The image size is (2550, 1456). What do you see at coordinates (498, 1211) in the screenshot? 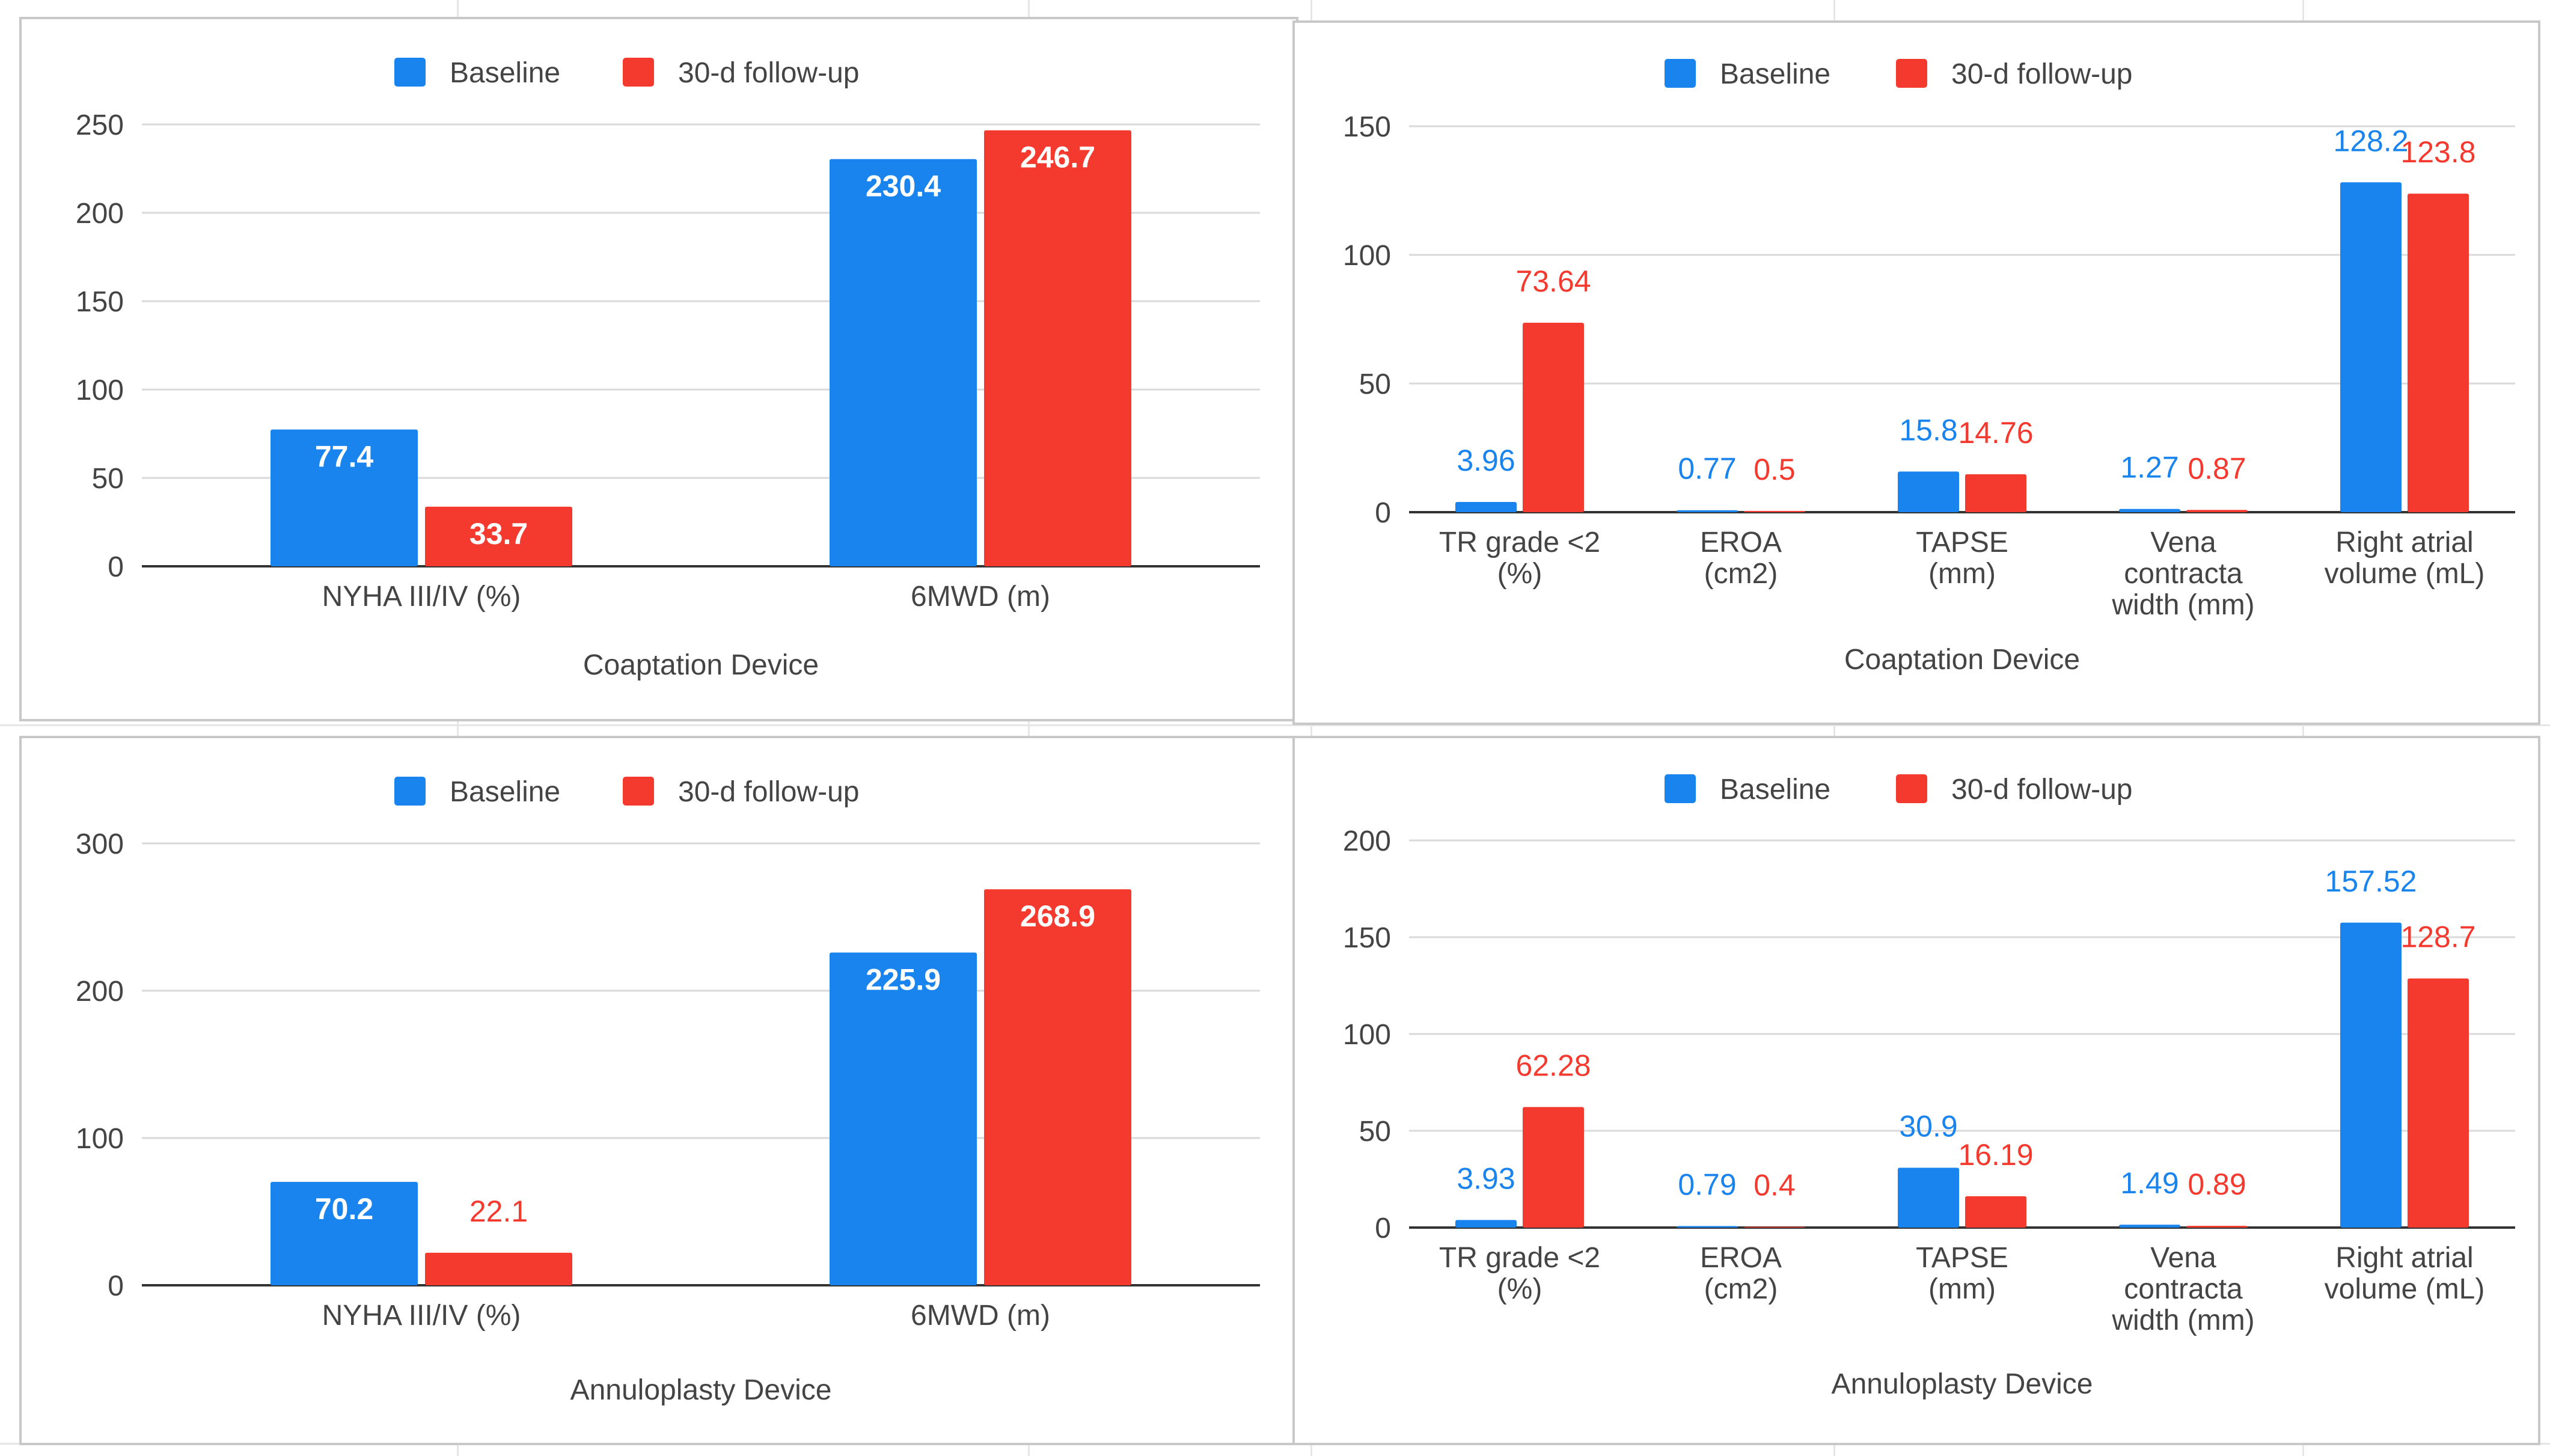
I see `data-label-followup: 22.1` at bounding box center [498, 1211].